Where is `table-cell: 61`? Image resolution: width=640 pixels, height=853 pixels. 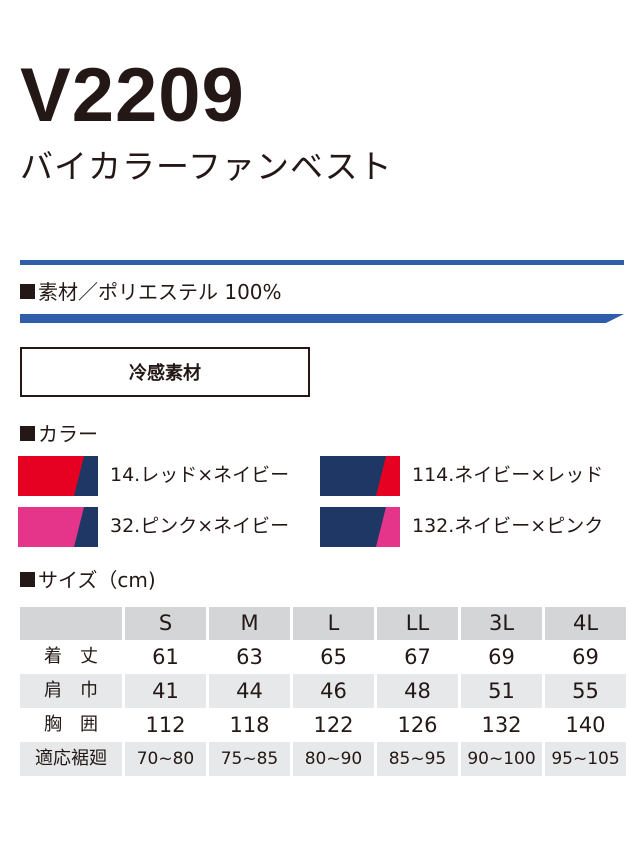
table-cell: 61 is located at coordinates (165, 657).